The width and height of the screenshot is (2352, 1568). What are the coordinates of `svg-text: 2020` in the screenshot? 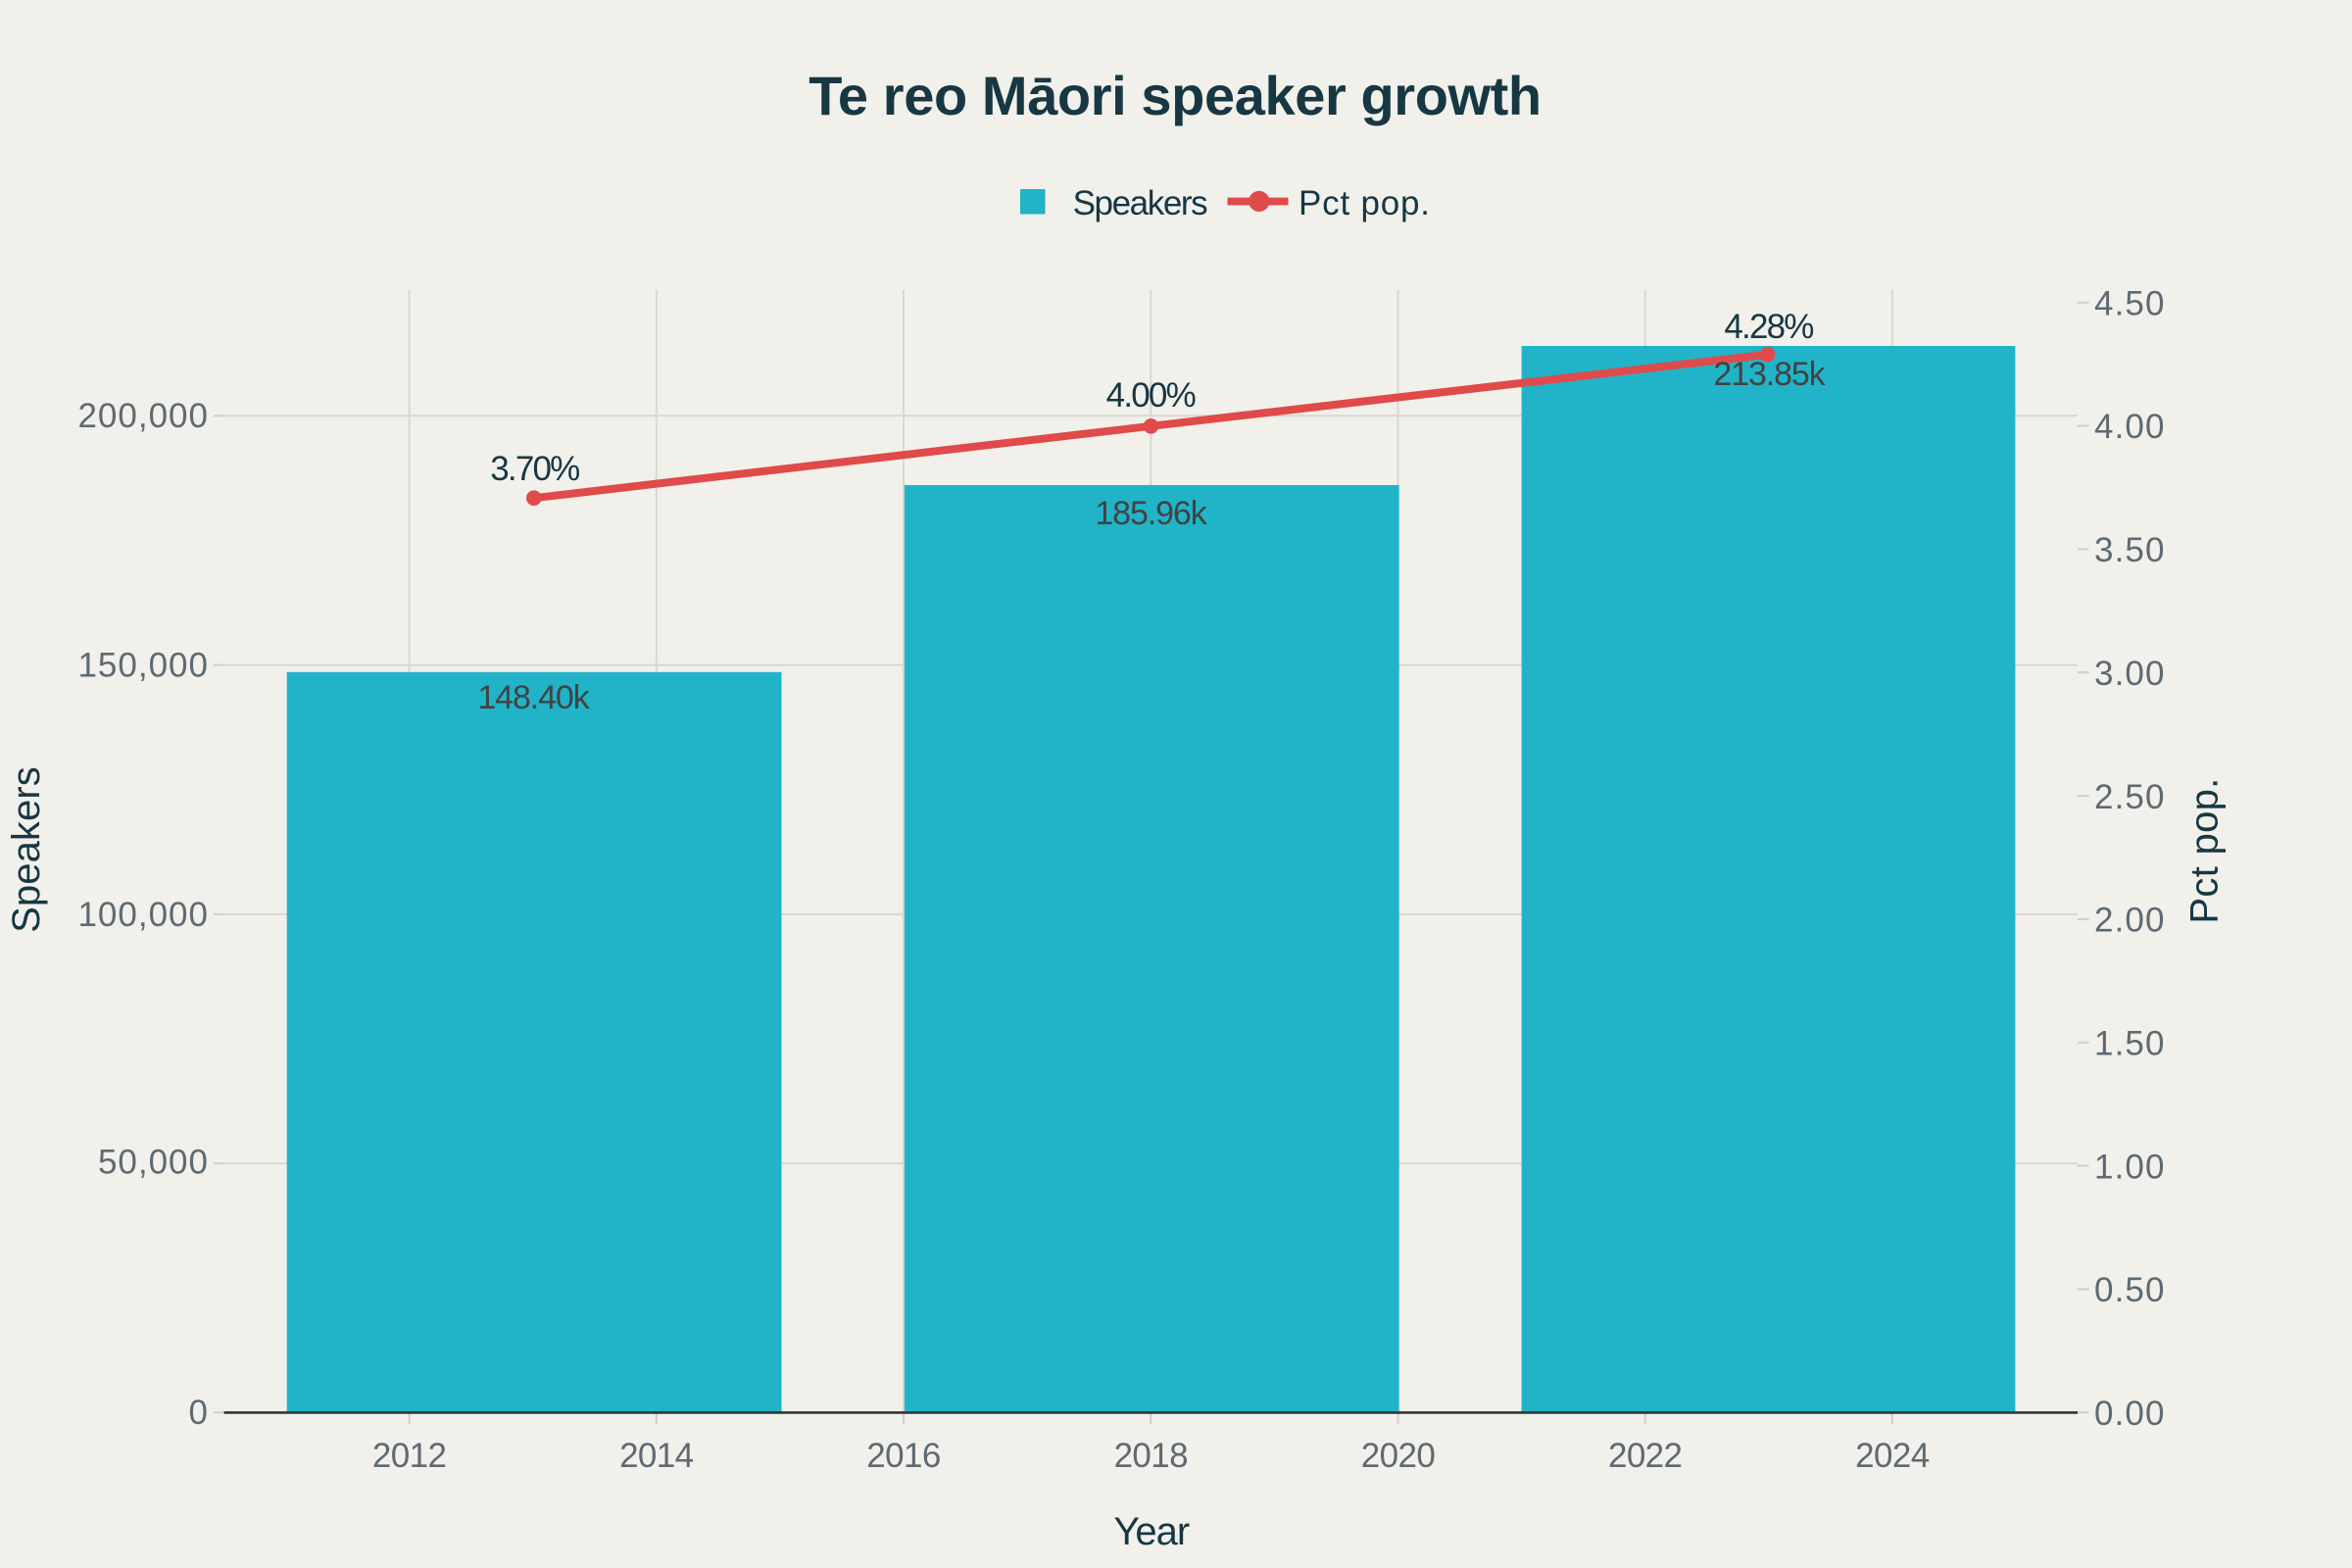 It's located at (1398, 1456).